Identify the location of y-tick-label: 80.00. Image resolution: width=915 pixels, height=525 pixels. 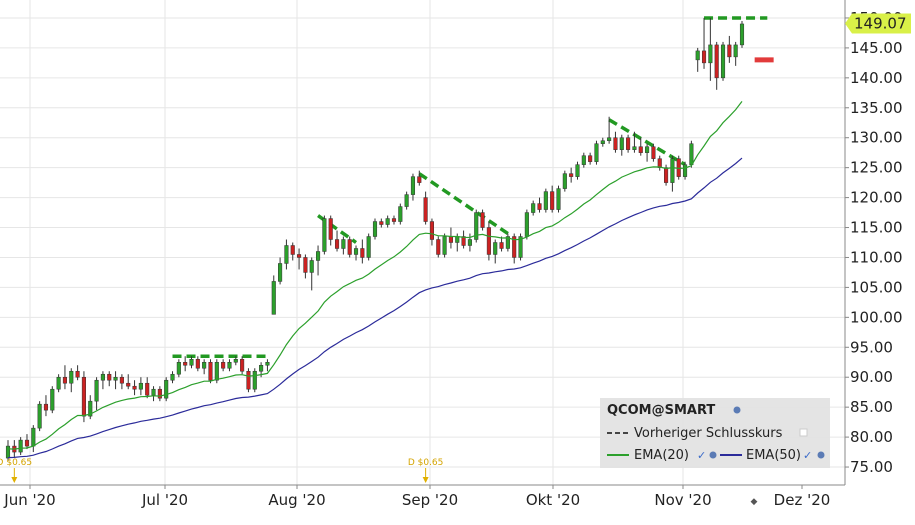
(871, 437).